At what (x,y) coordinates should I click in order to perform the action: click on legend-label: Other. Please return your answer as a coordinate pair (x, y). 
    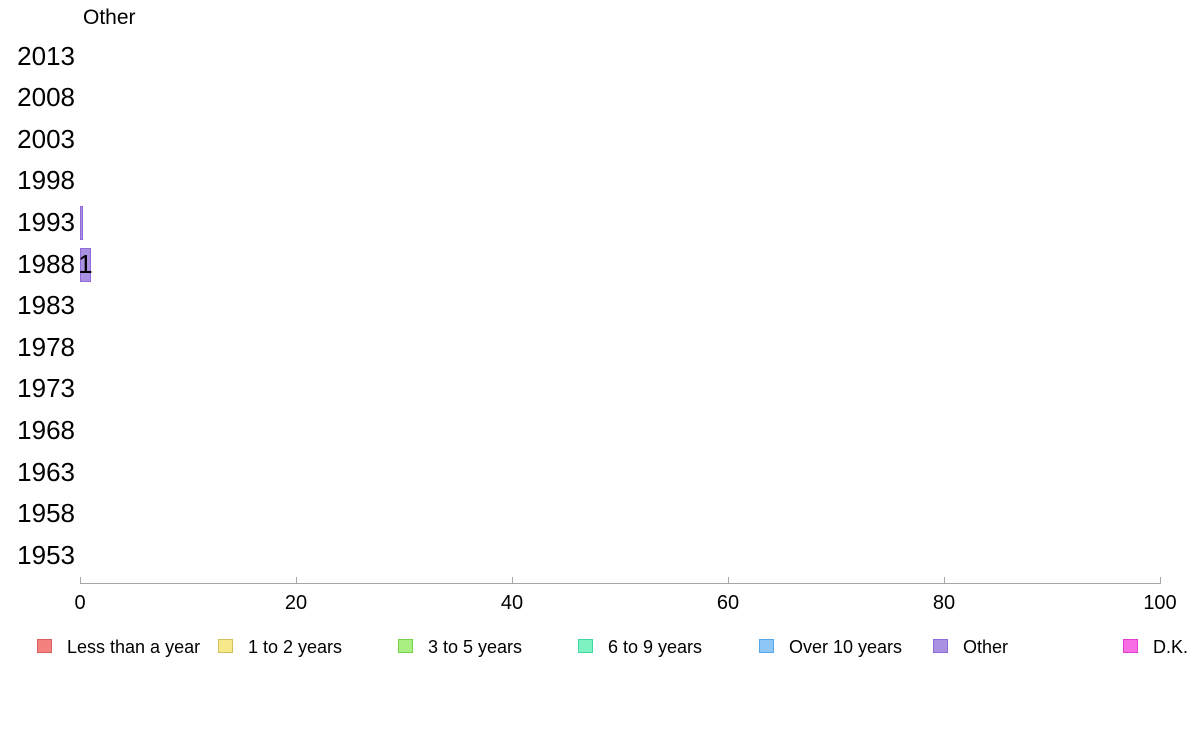
    Looking at the image, I should click on (986, 647).